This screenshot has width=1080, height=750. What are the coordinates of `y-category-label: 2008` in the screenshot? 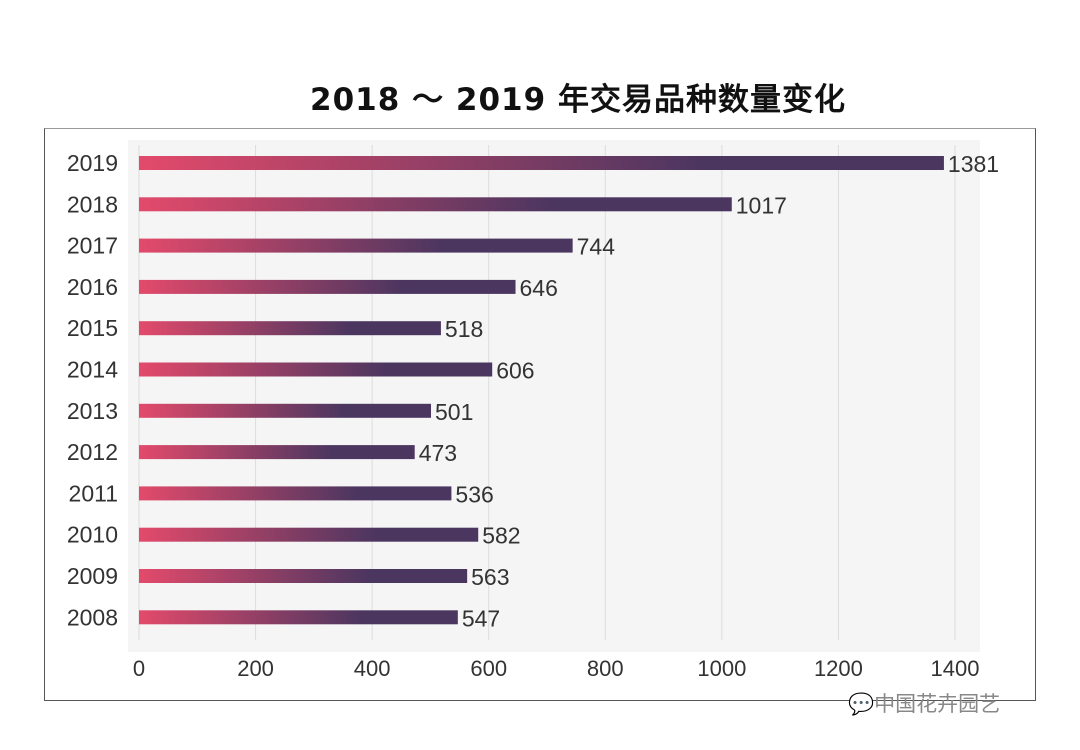 It's located at (92, 617).